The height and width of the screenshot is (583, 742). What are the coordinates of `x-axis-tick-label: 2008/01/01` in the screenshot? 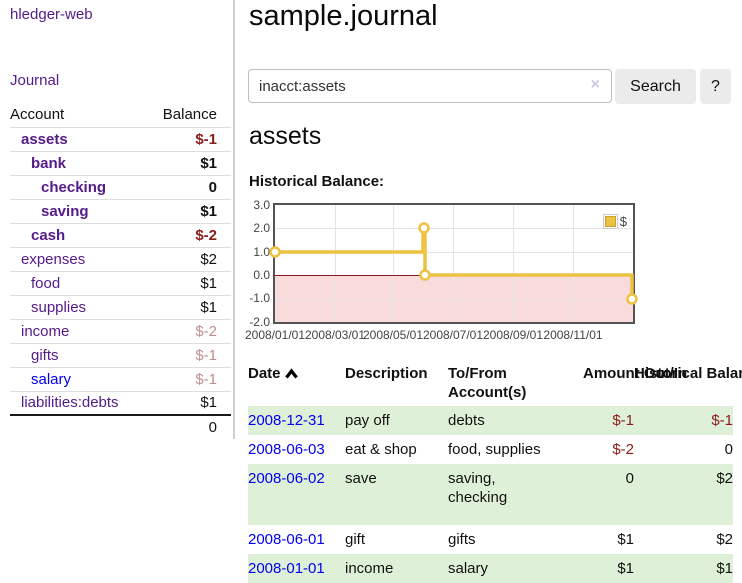 It's located at (275, 335).